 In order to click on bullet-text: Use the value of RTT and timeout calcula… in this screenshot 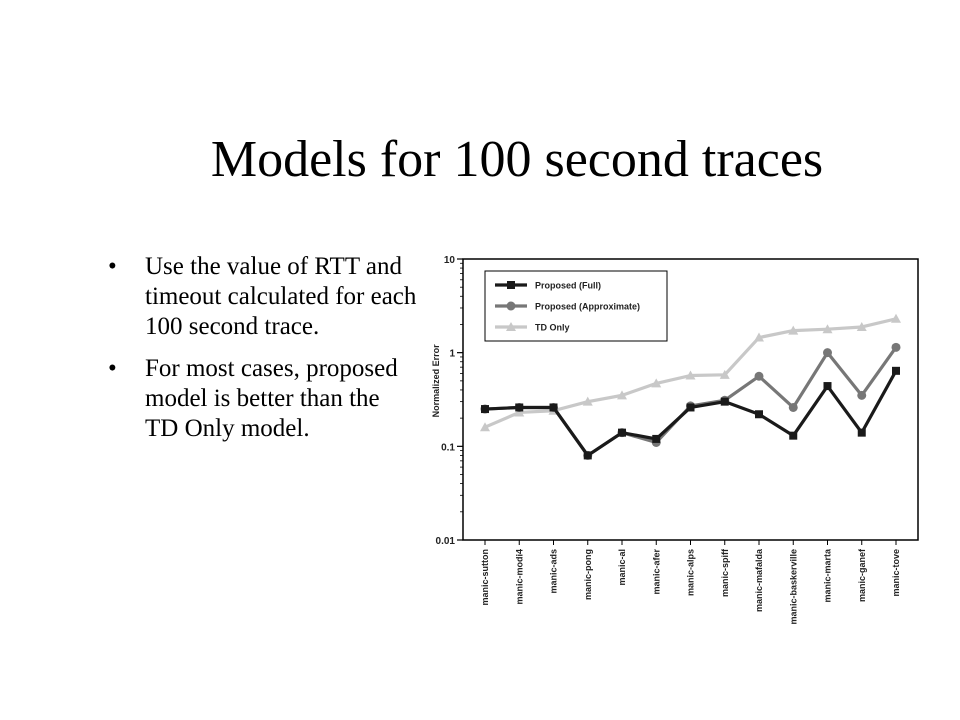, I will do `click(281, 296)`.